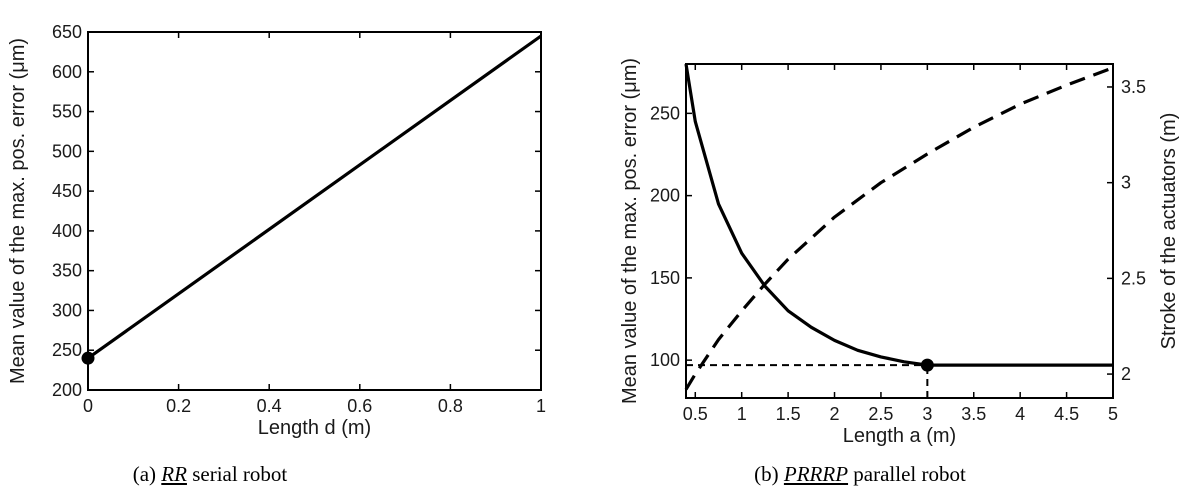  I want to click on chart-b-y2-tick-label: 3.5, so click(1133, 87).